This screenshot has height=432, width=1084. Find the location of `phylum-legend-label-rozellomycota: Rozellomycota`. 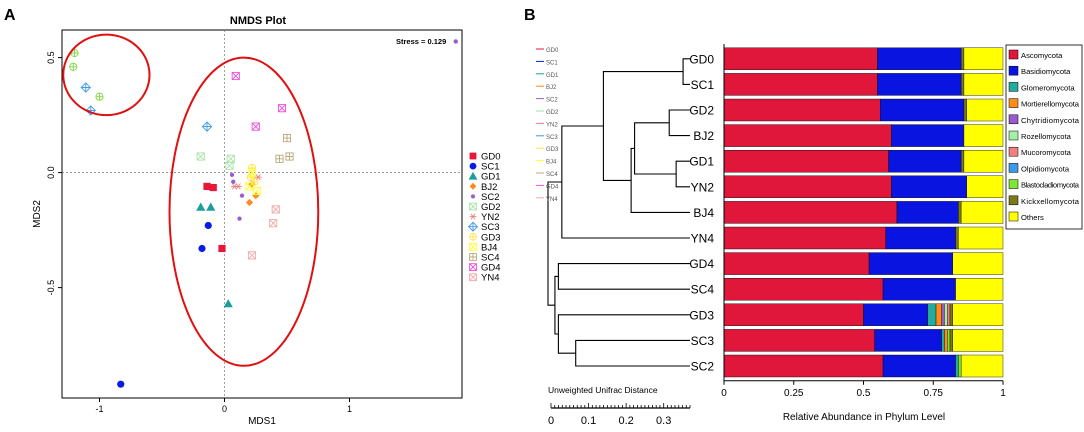

phylum-legend-label-rozellomycota: Rozellomycota is located at coordinates (1046, 136).